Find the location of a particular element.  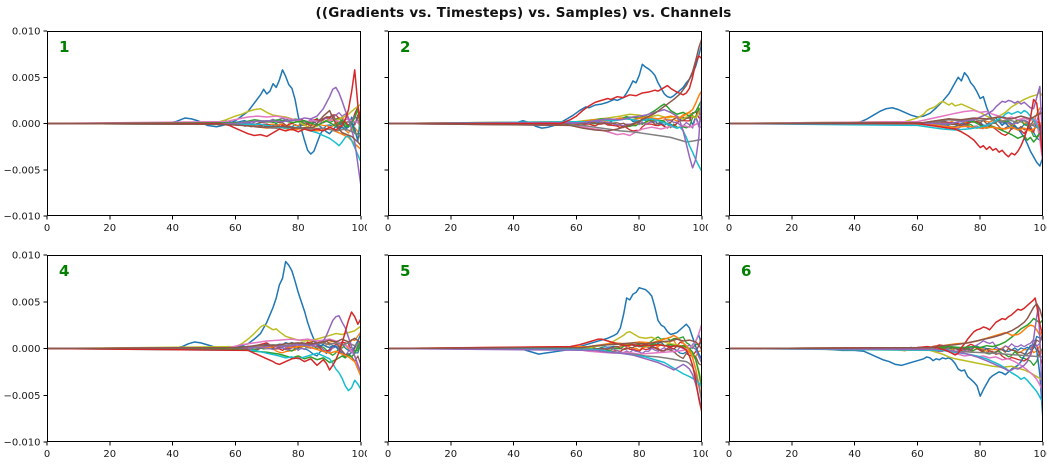

panel-label-2: 2 is located at coordinates (405, 47).